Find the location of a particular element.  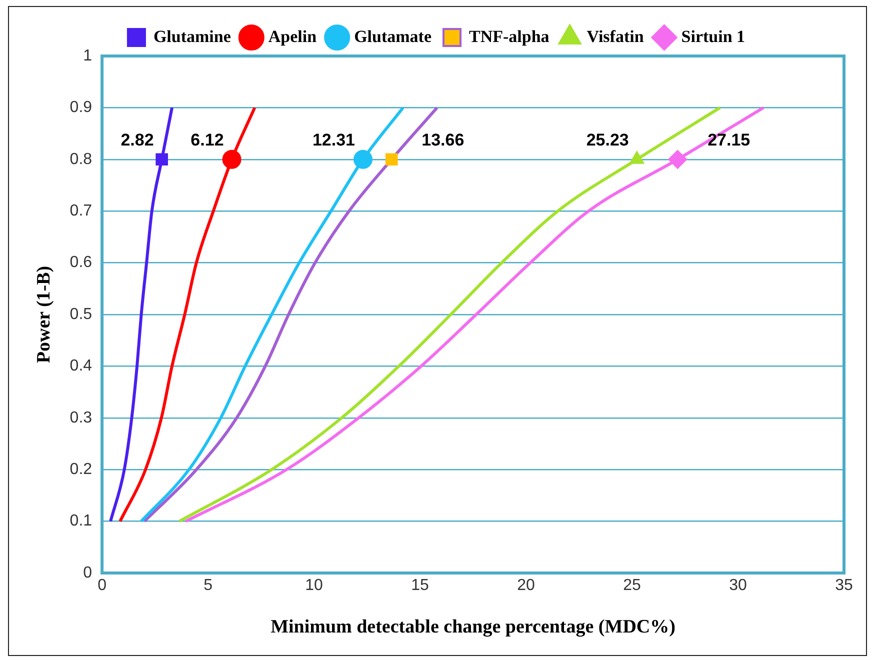

x-tick-label: 5 is located at coordinates (208, 585).